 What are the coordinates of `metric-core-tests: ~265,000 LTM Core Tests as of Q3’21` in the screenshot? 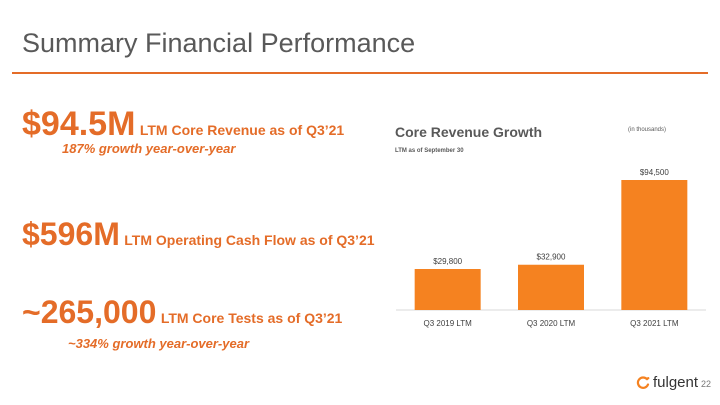 It's located at (182, 312).